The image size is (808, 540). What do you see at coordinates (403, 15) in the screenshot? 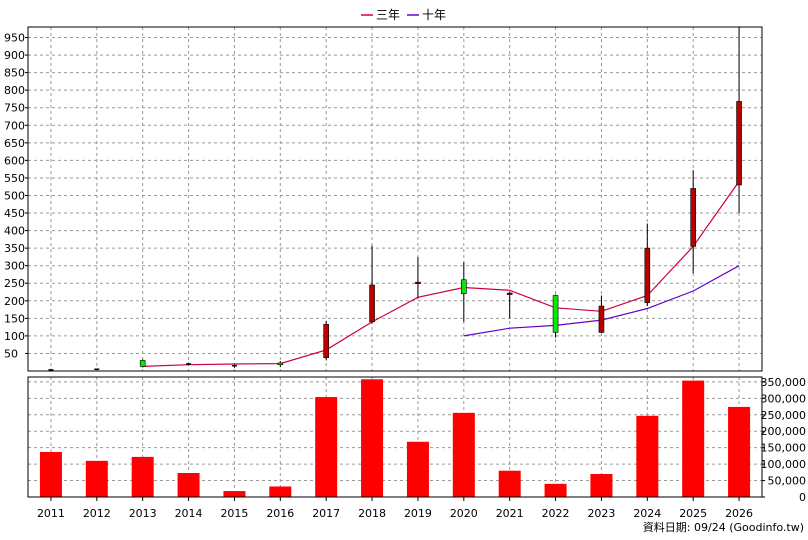
I see `legend: 三年 十年` at bounding box center [403, 15].